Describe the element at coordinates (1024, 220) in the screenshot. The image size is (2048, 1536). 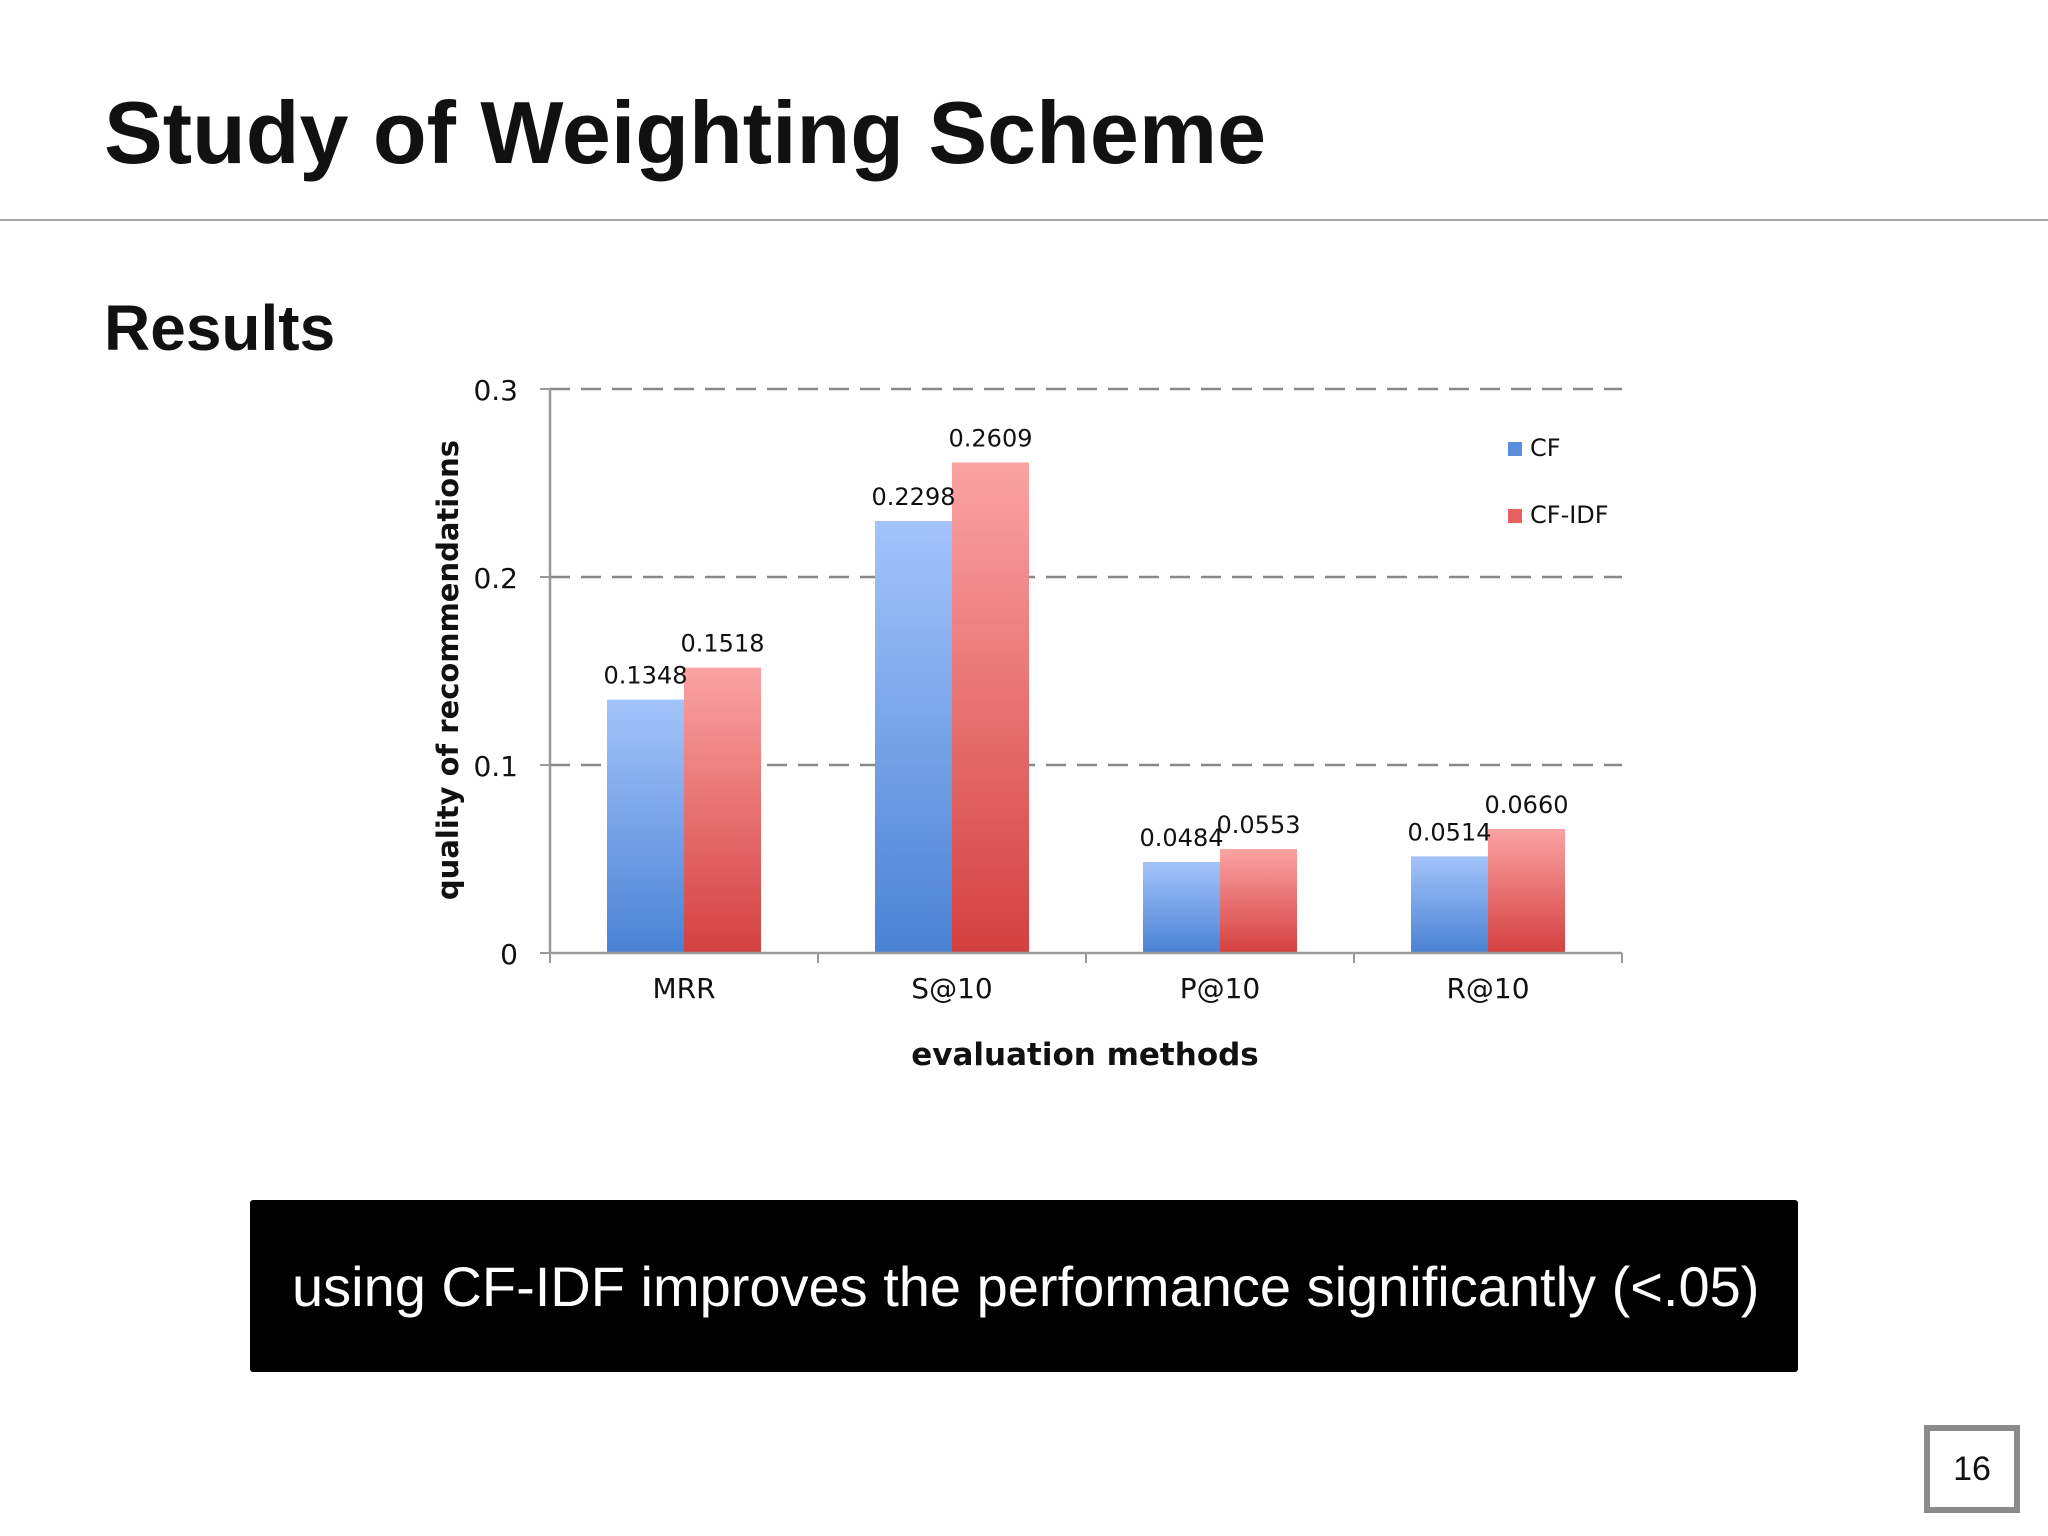
I see `title-divider` at that location.